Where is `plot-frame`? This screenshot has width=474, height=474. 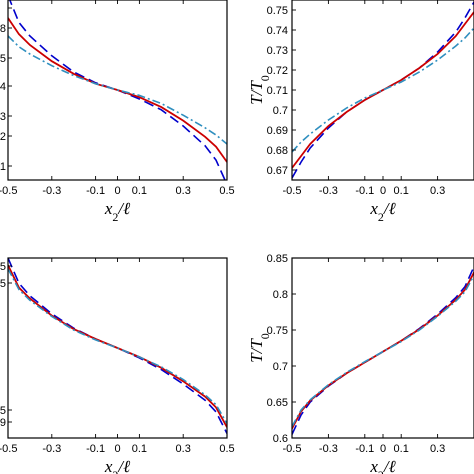 plot-frame is located at coordinates (382, 348).